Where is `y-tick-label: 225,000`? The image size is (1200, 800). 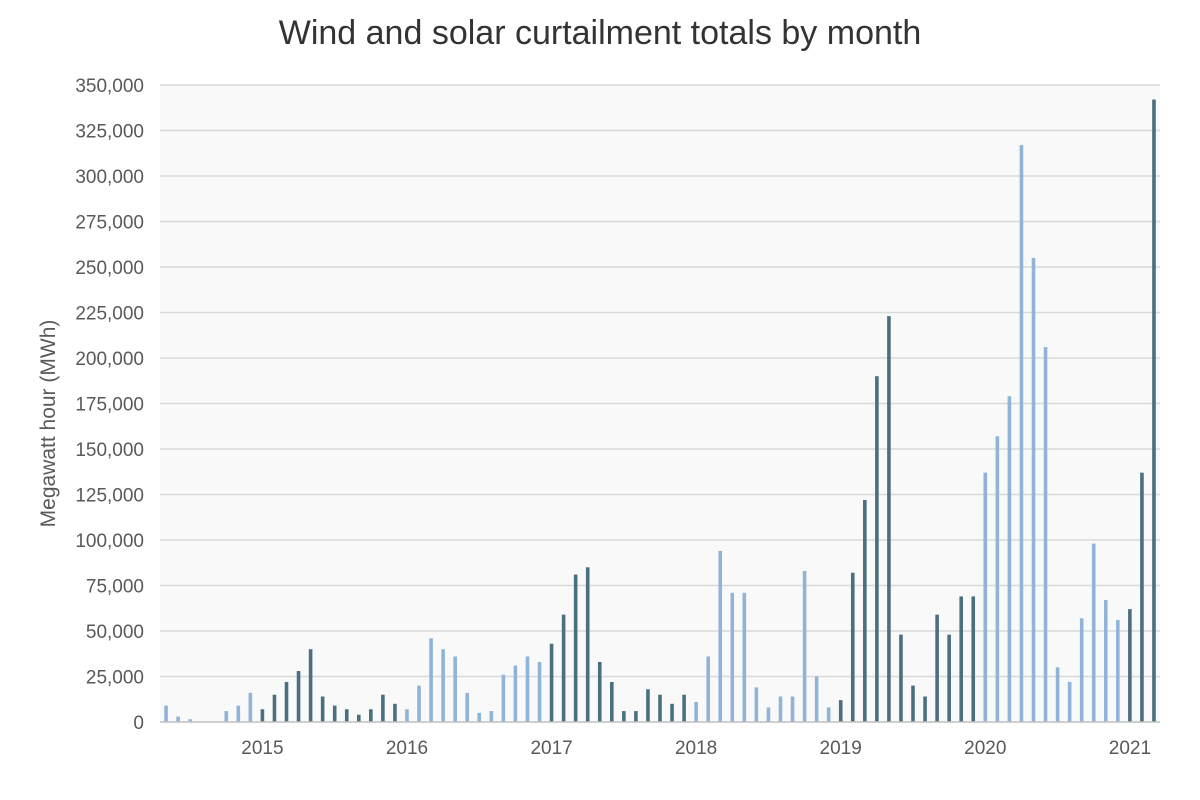 y-tick-label: 225,000 is located at coordinates (109, 314).